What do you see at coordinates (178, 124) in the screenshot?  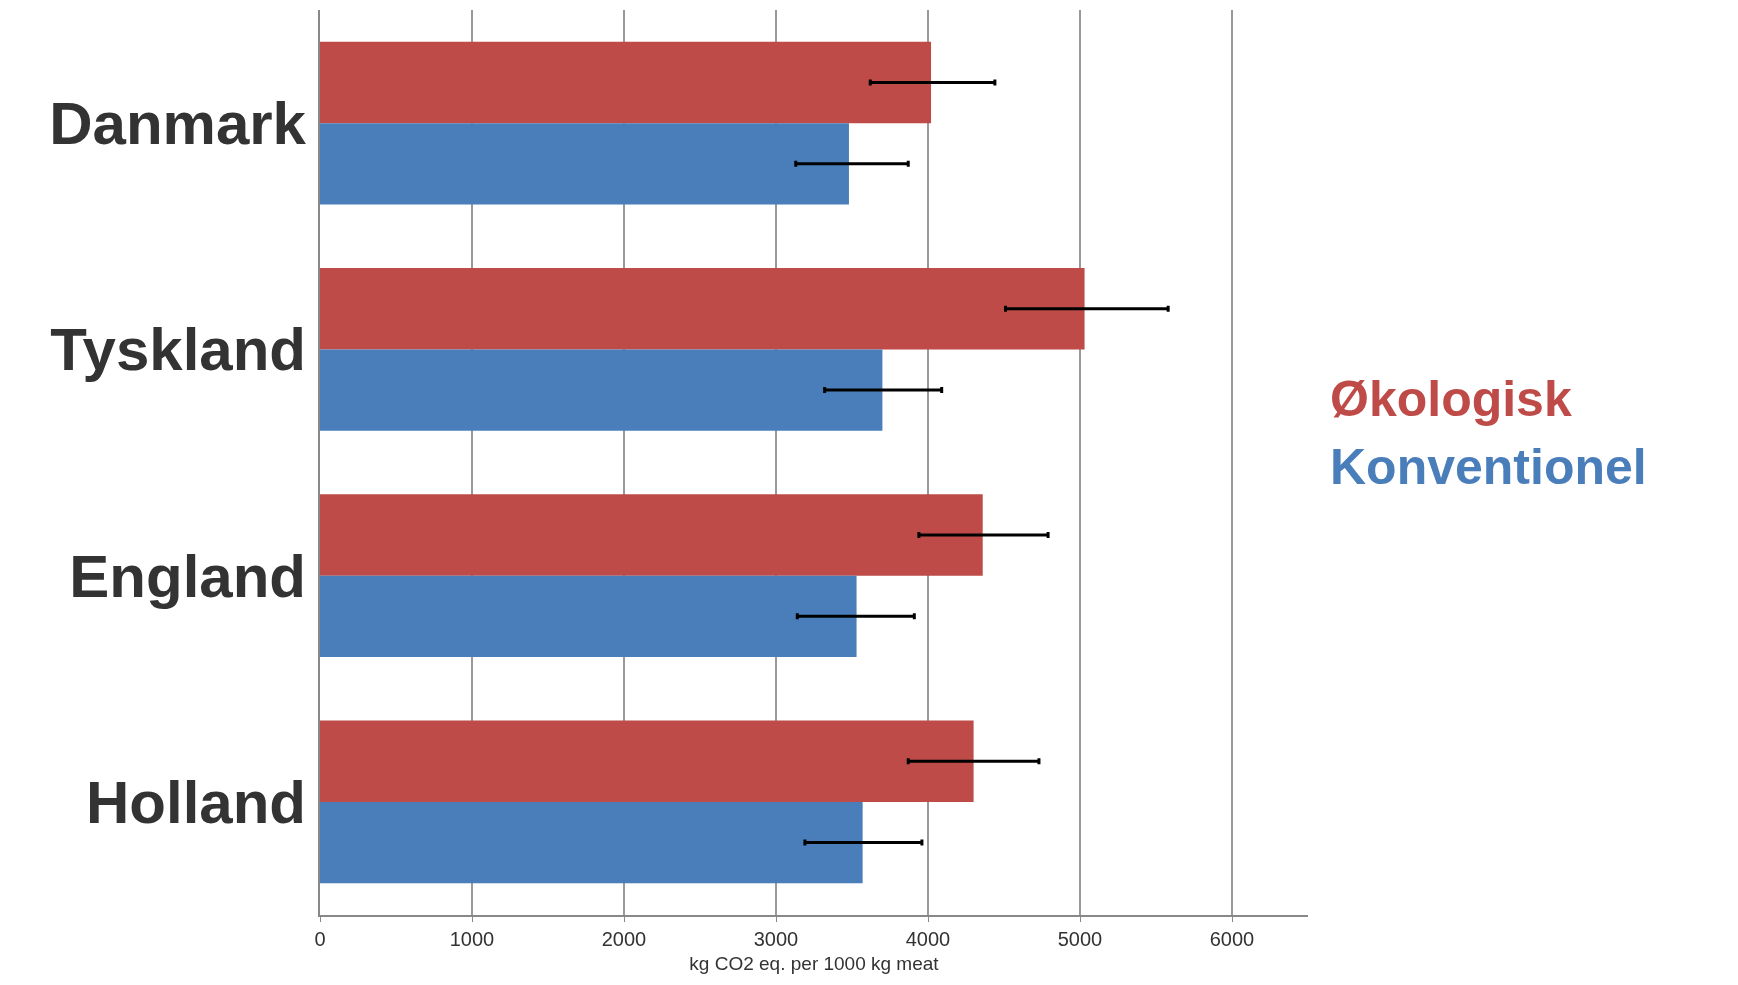 I see `y-tick-label: Danmark` at bounding box center [178, 124].